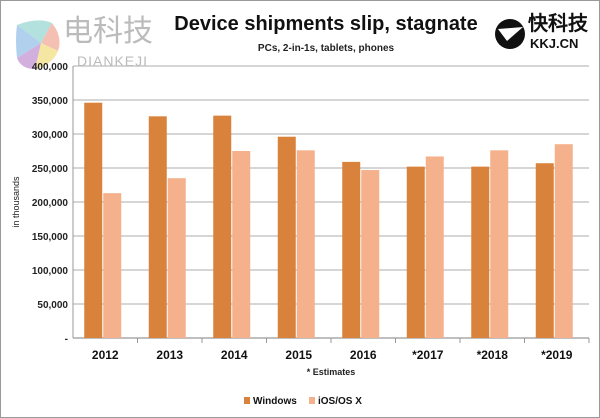 The width and height of the screenshot is (600, 418). I want to click on legend-label-0: Windows, so click(275, 401).